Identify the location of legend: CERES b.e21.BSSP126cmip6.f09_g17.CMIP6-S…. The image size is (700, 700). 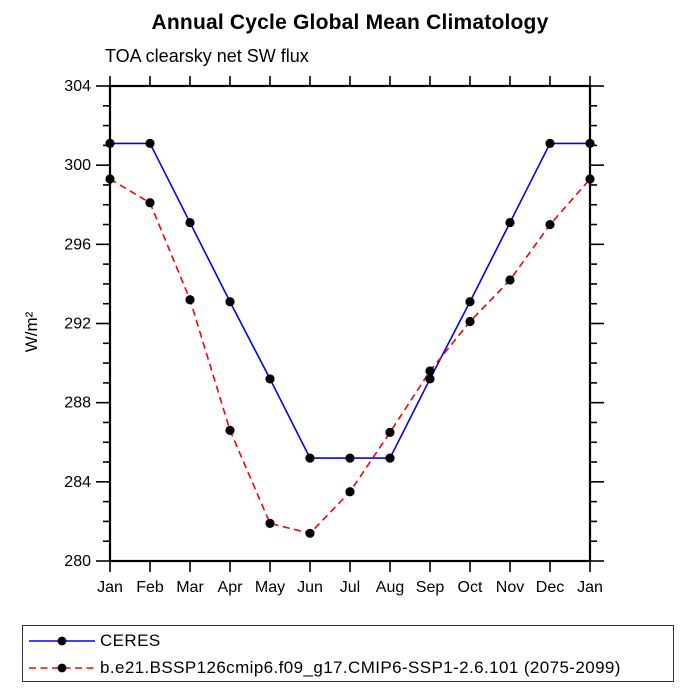
(348, 653).